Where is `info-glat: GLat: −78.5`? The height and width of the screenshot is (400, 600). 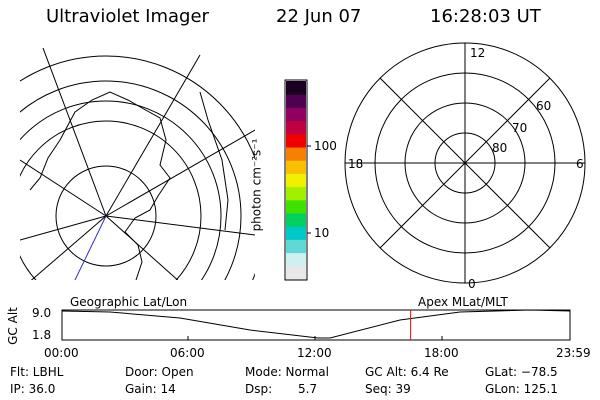
info-glat: GLat: −78.5 is located at coordinates (521, 372).